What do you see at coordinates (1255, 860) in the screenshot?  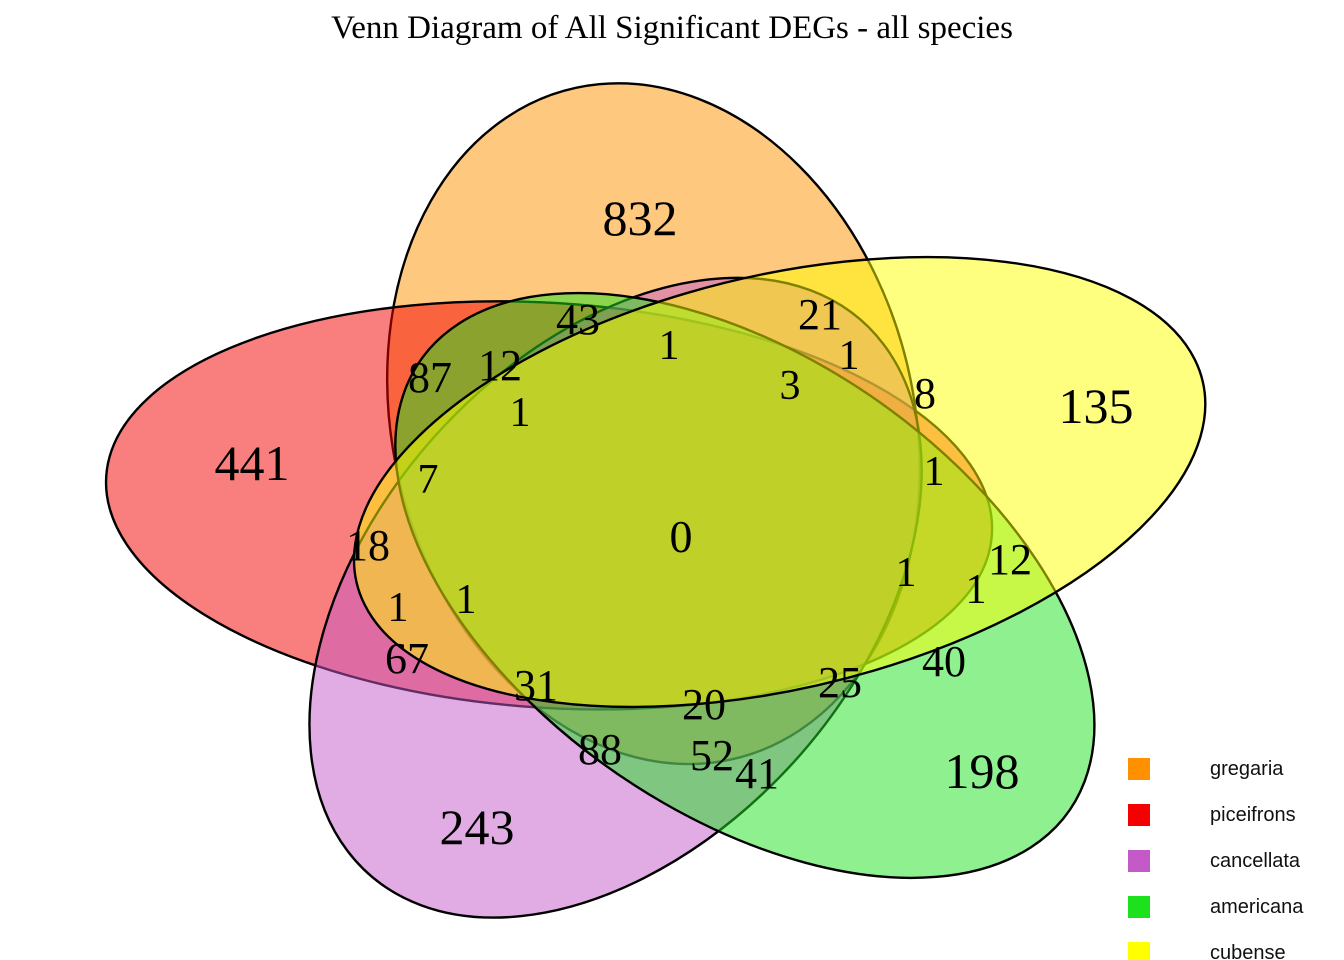 I see `legend-label: cancellata` at bounding box center [1255, 860].